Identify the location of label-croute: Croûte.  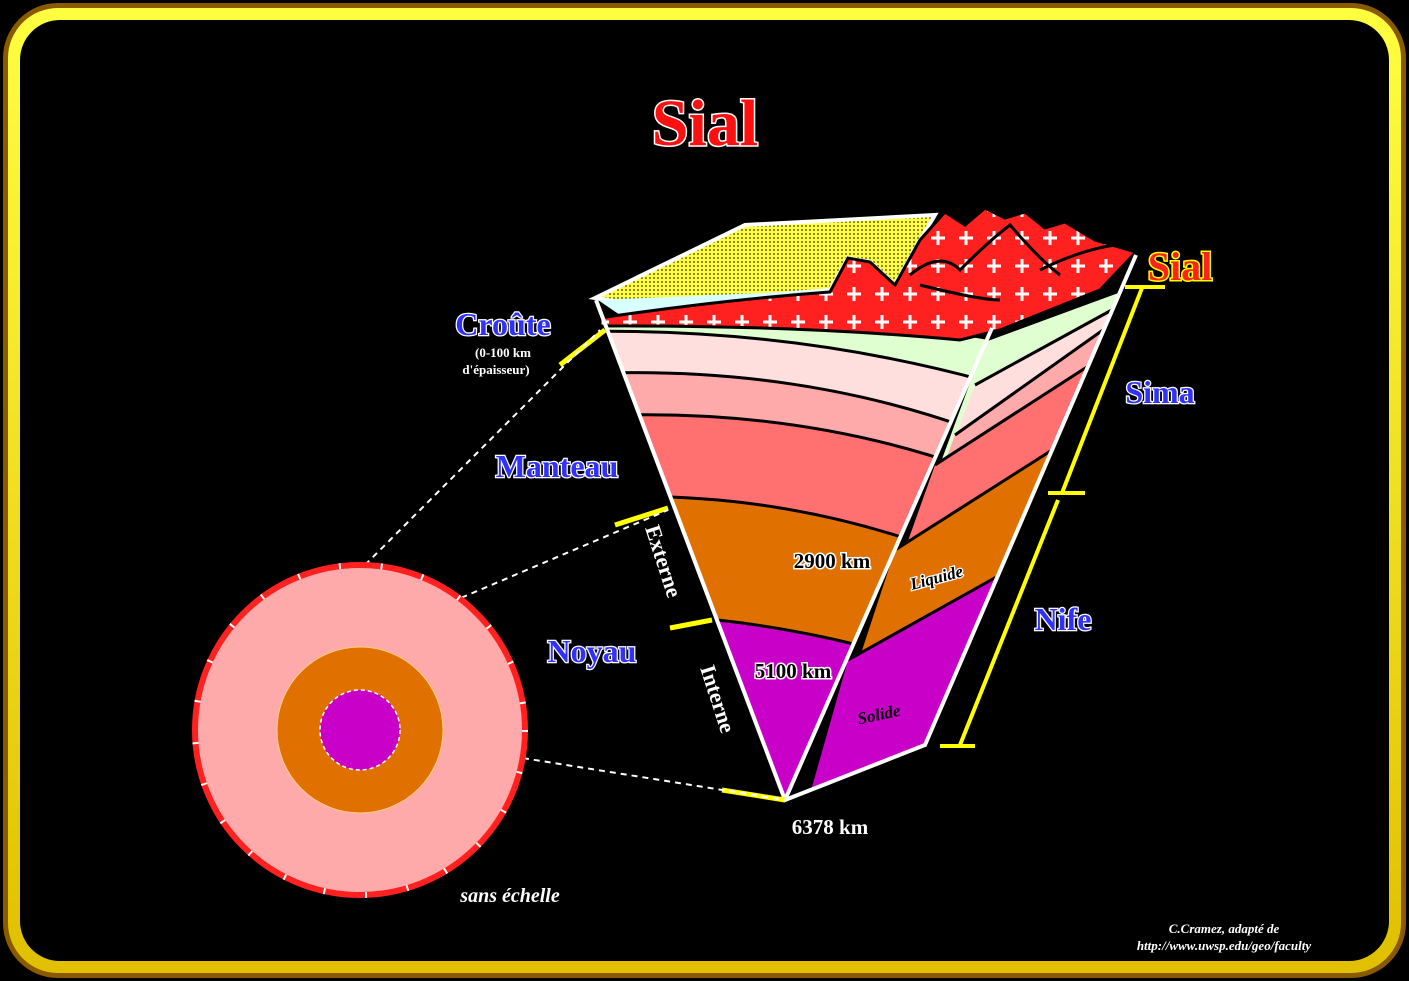
(502, 324).